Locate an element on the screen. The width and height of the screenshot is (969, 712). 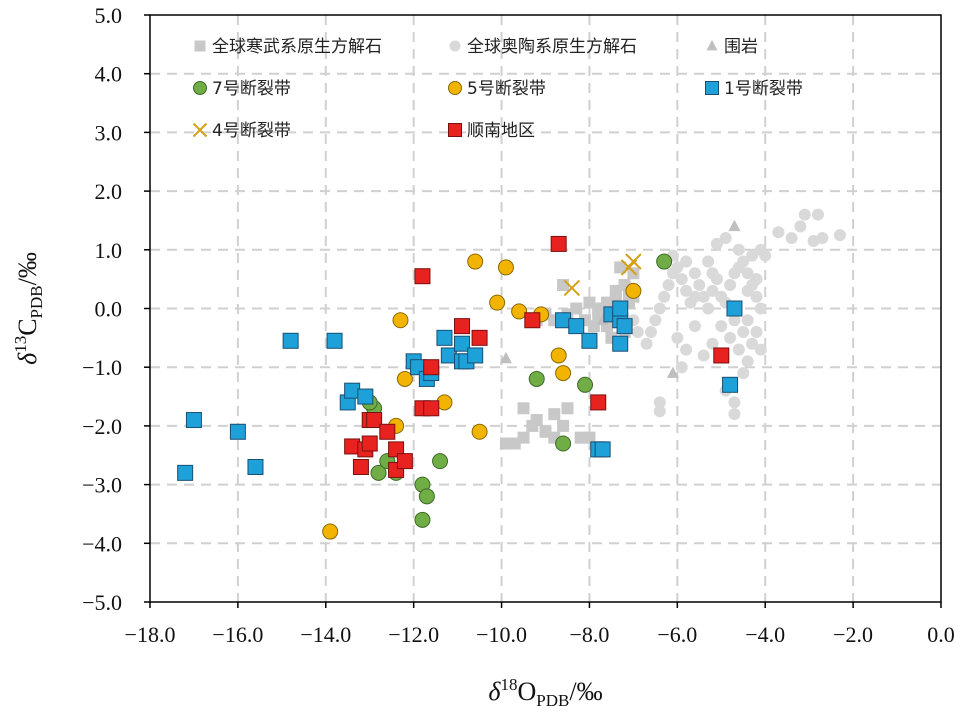
legend-item: 5号断裂带 is located at coordinates (497, 89).